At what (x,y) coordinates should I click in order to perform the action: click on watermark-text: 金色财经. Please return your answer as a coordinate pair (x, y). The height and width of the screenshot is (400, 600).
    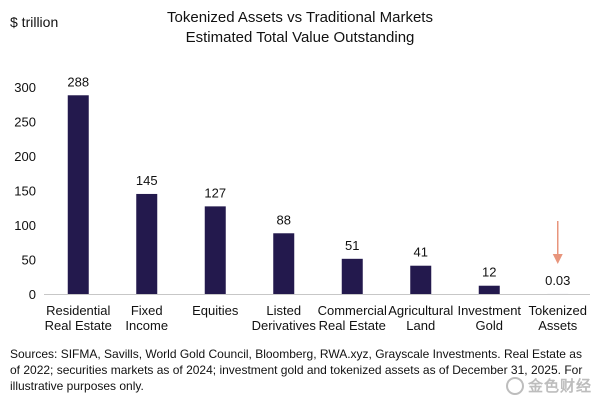
    Looking at the image, I should click on (559, 386).